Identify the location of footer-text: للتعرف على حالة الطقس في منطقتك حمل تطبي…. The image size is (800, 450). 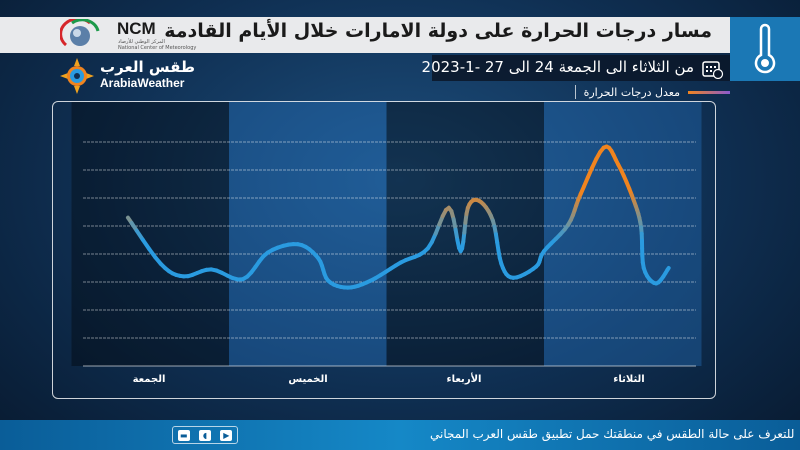
(612, 434).